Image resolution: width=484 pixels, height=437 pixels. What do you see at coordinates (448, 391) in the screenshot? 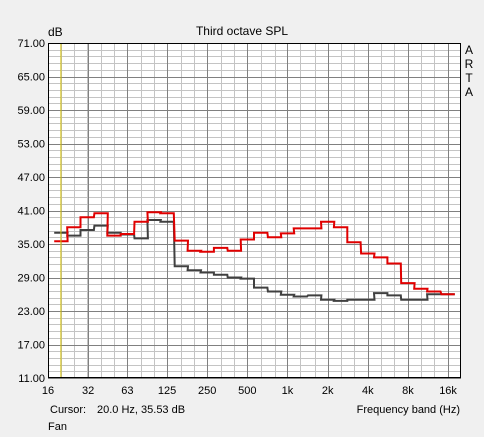
I see `x-tick-label: 16k` at bounding box center [448, 391].